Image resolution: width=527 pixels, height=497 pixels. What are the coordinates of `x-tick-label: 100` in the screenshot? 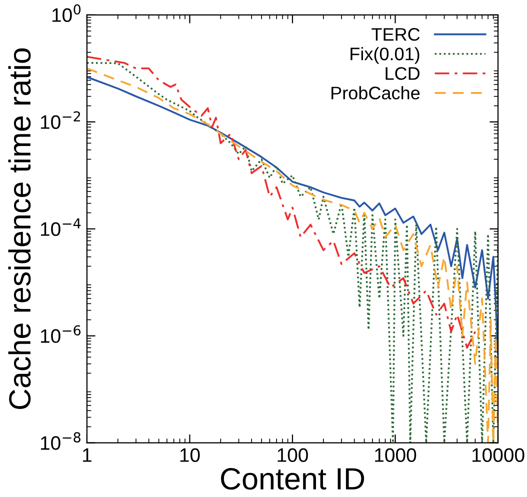 It's located at (293, 455).